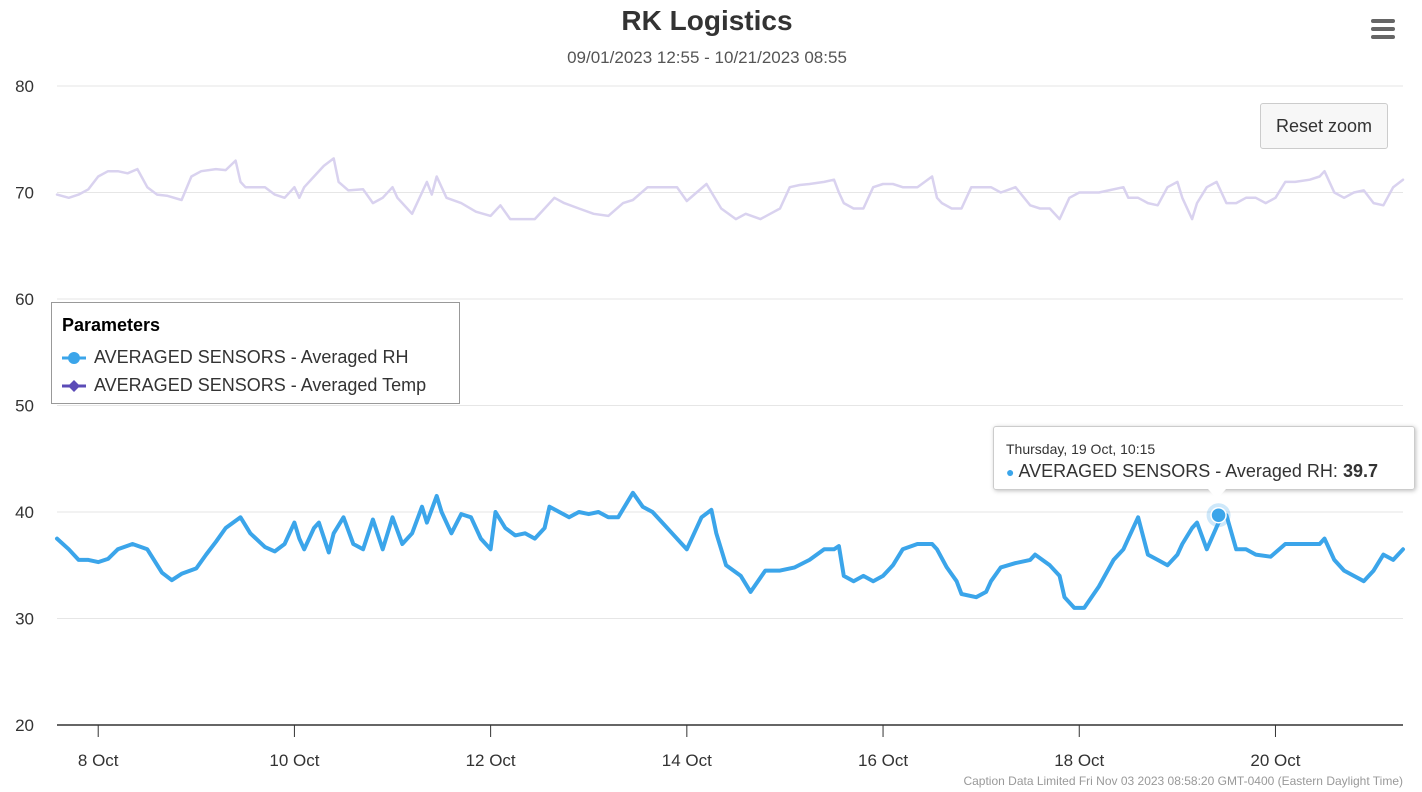 This screenshot has height=792, width=1422. I want to click on y-tick-label: 80, so click(24, 86).